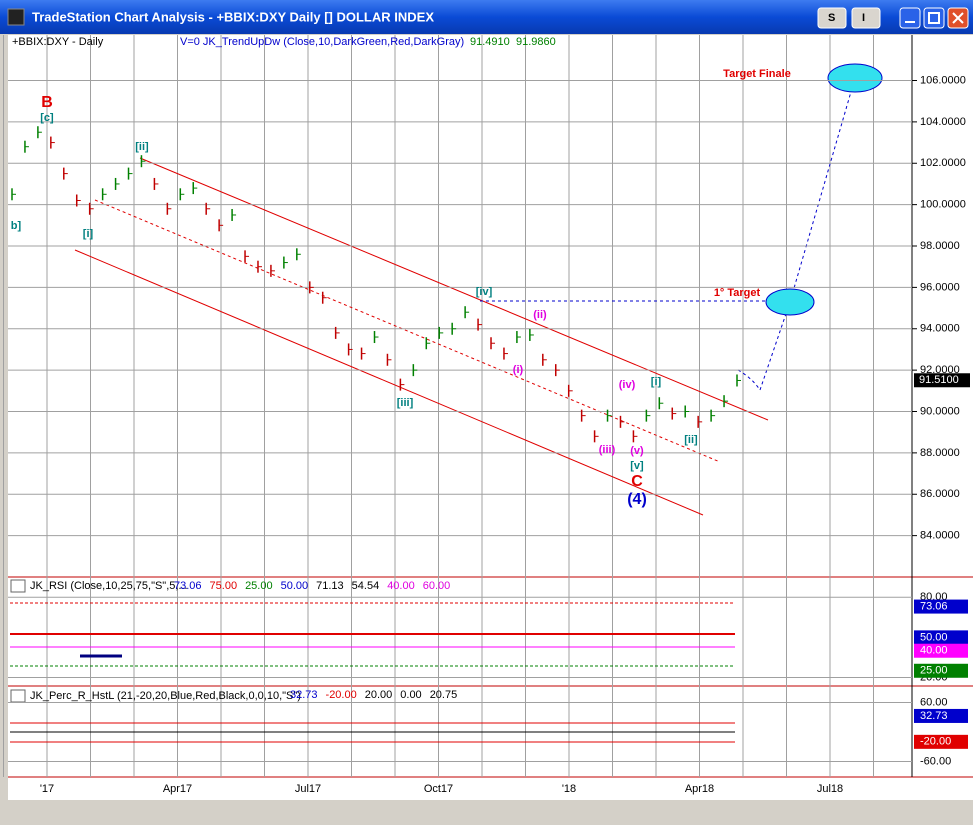  Describe the element at coordinates (47, 789) in the screenshot. I see `x-tick-label: '17` at that location.